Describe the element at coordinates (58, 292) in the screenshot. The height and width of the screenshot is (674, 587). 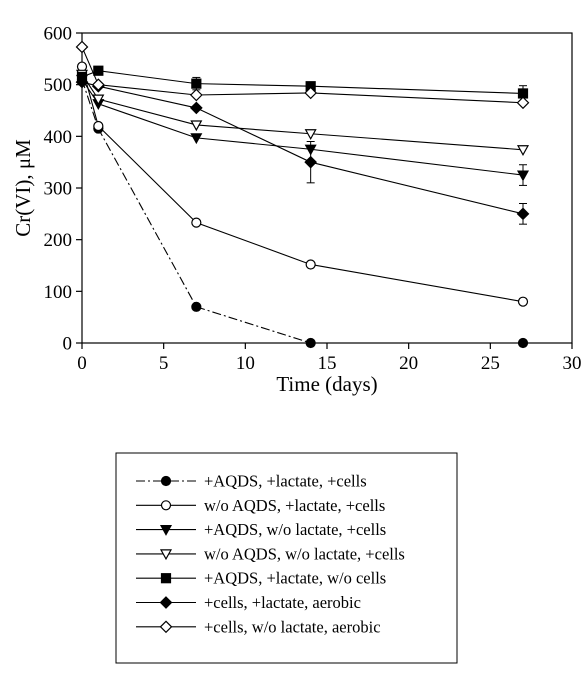
I see `y-tick-label: 100` at that location.